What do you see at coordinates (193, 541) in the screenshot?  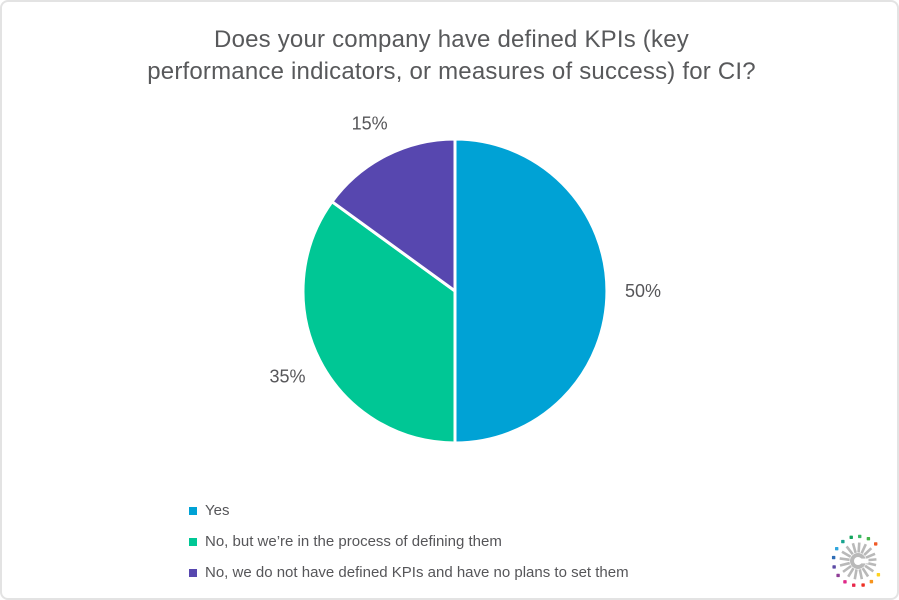 I see `legend-swatch-in-process` at bounding box center [193, 541].